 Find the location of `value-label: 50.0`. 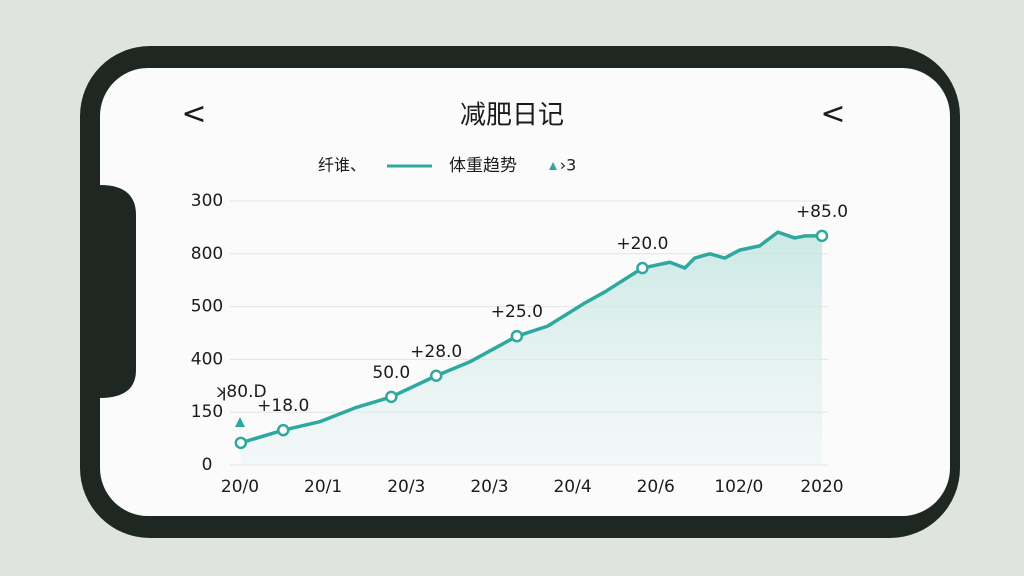

value-label: 50.0 is located at coordinates (391, 373).